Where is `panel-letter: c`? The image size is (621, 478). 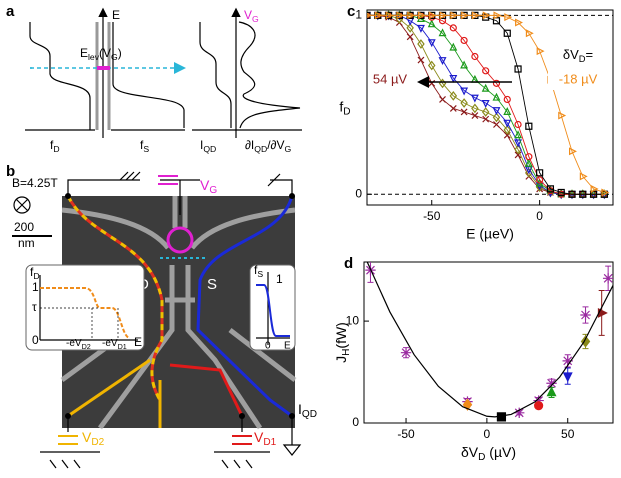 panel-letter: c is located at coordinates (351, 11).